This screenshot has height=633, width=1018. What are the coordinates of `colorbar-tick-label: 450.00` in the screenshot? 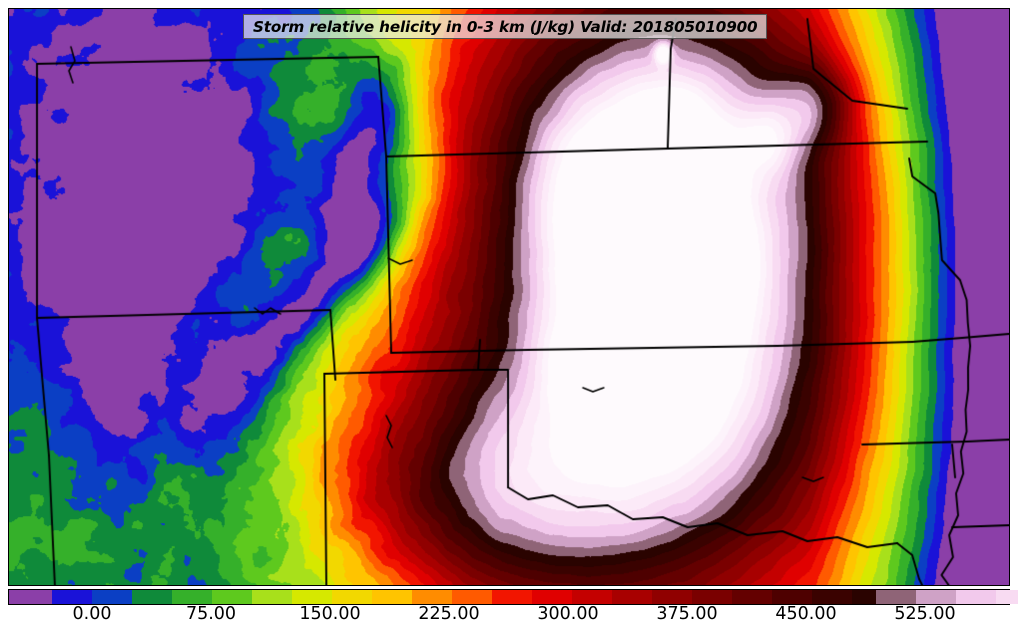 It's located at (806, 614).